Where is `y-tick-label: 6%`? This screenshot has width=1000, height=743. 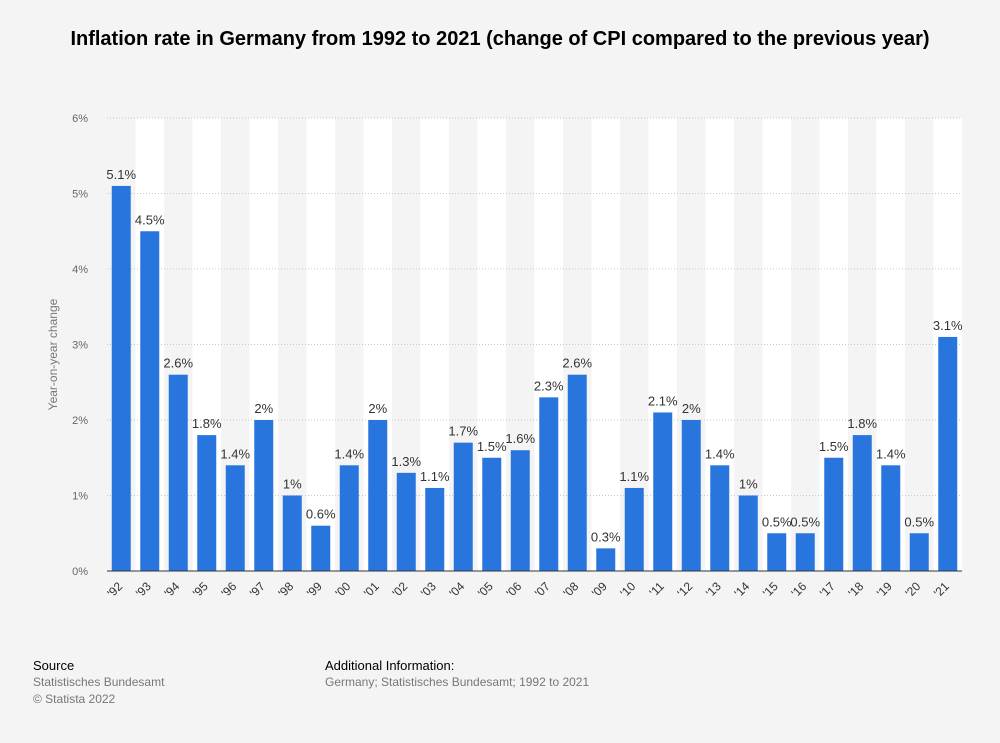
y-tick-label: 6% is located at coordinates (80, 119).